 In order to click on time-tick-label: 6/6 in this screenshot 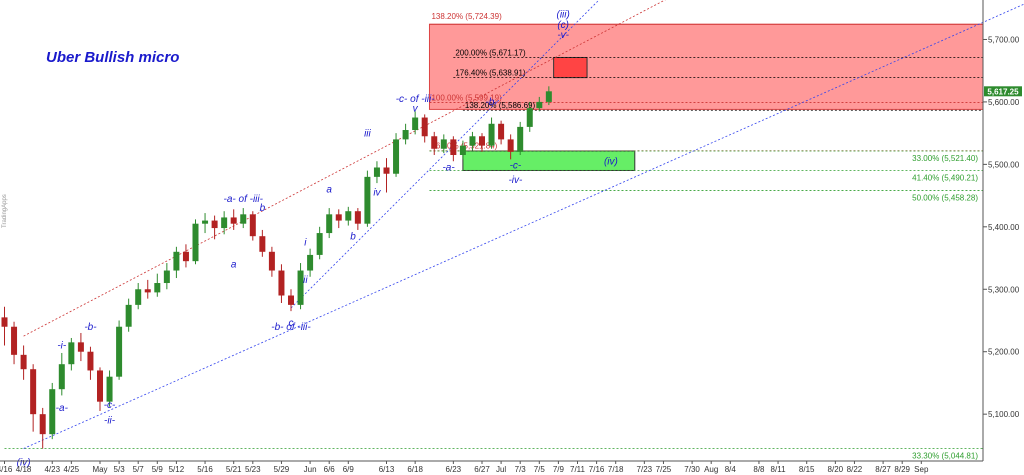, I will do `click(330, 469)`.